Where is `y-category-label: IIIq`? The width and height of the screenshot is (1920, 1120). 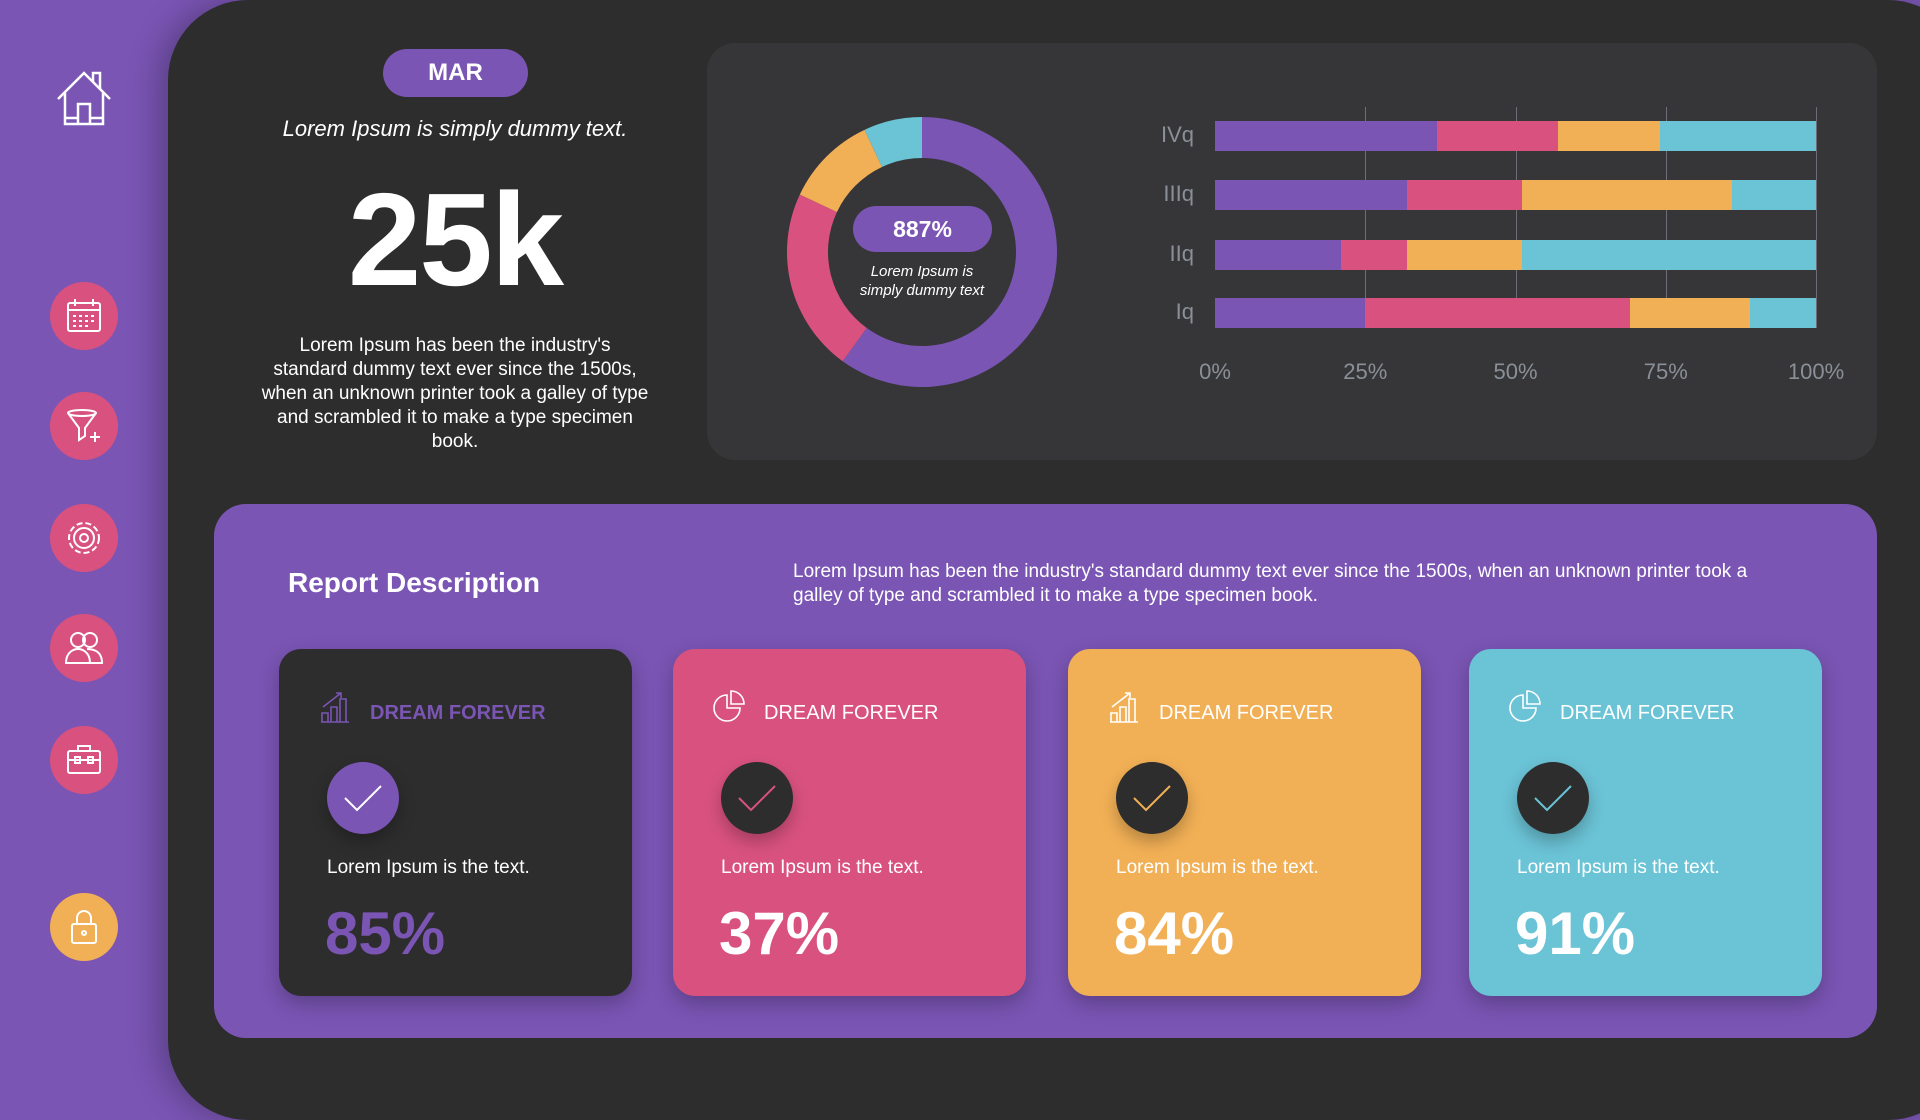
y-category-label: IIIq is located at coordinates (1178, 193).